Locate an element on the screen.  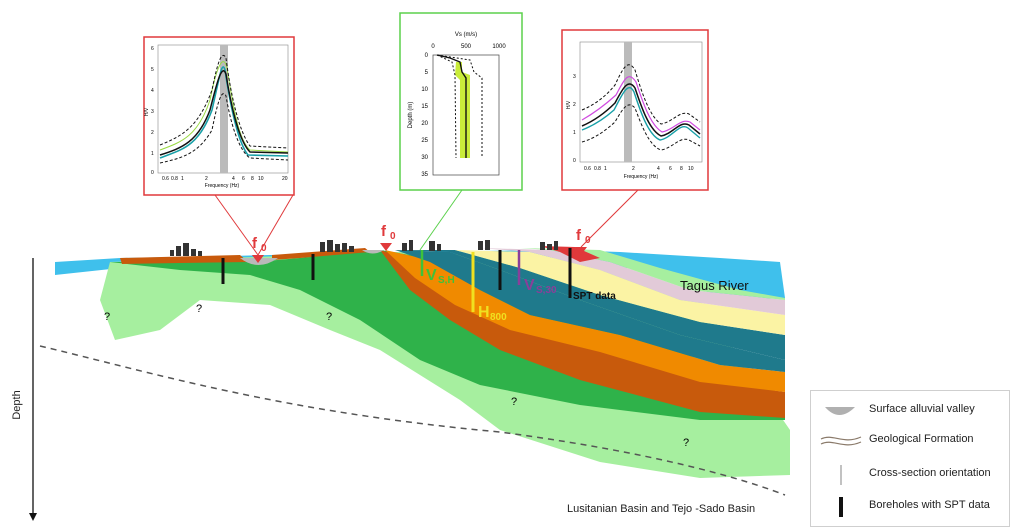
hvsr-left-ytick: 1 is located at coordinates (152, 154).